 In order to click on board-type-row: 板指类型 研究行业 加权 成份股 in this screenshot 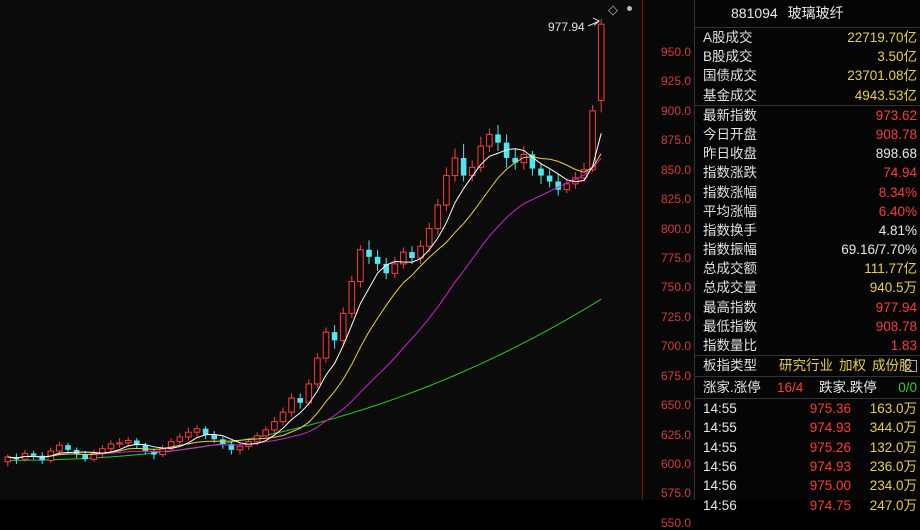, I will do `click(807, 367)`.